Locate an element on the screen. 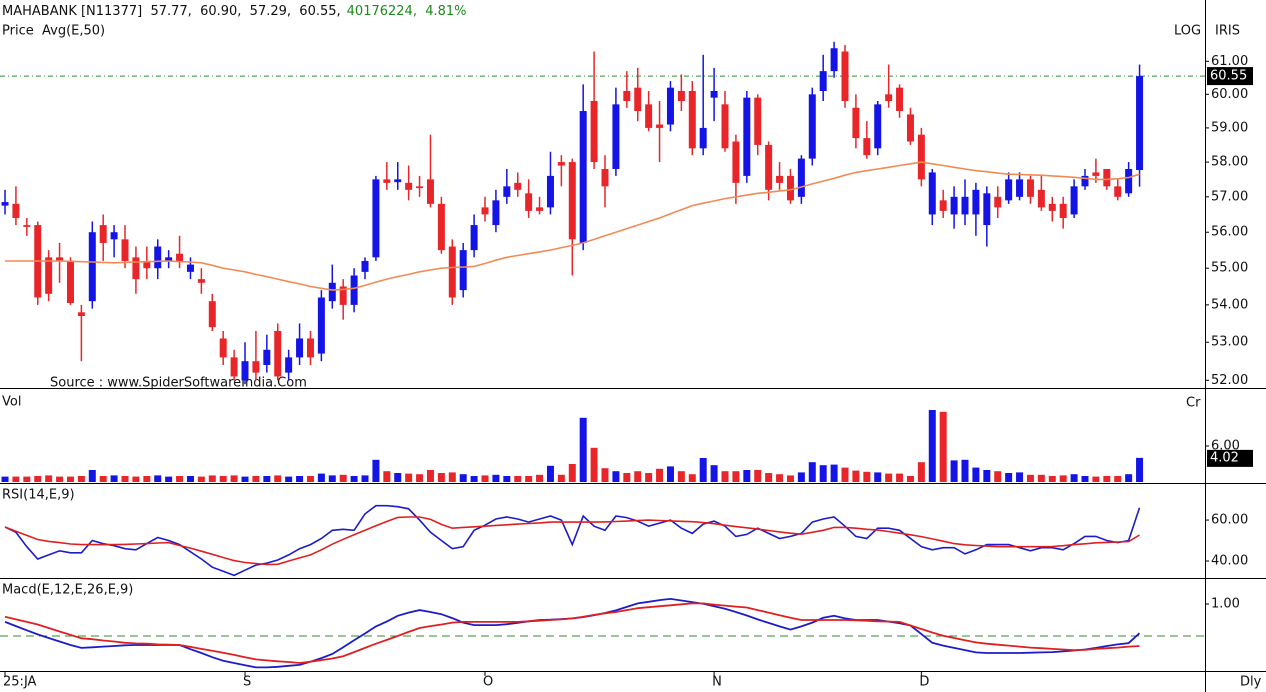 The width and height of the screenshot is (1266, 692). panel-label: Vol is located at coordinates (11, 402).